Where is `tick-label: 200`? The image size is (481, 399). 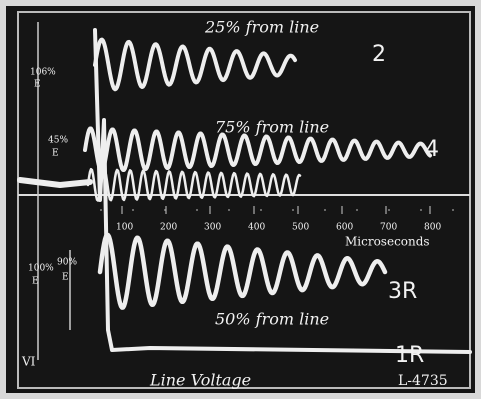 tick-label: 200 is located at coordinates (168, 228).